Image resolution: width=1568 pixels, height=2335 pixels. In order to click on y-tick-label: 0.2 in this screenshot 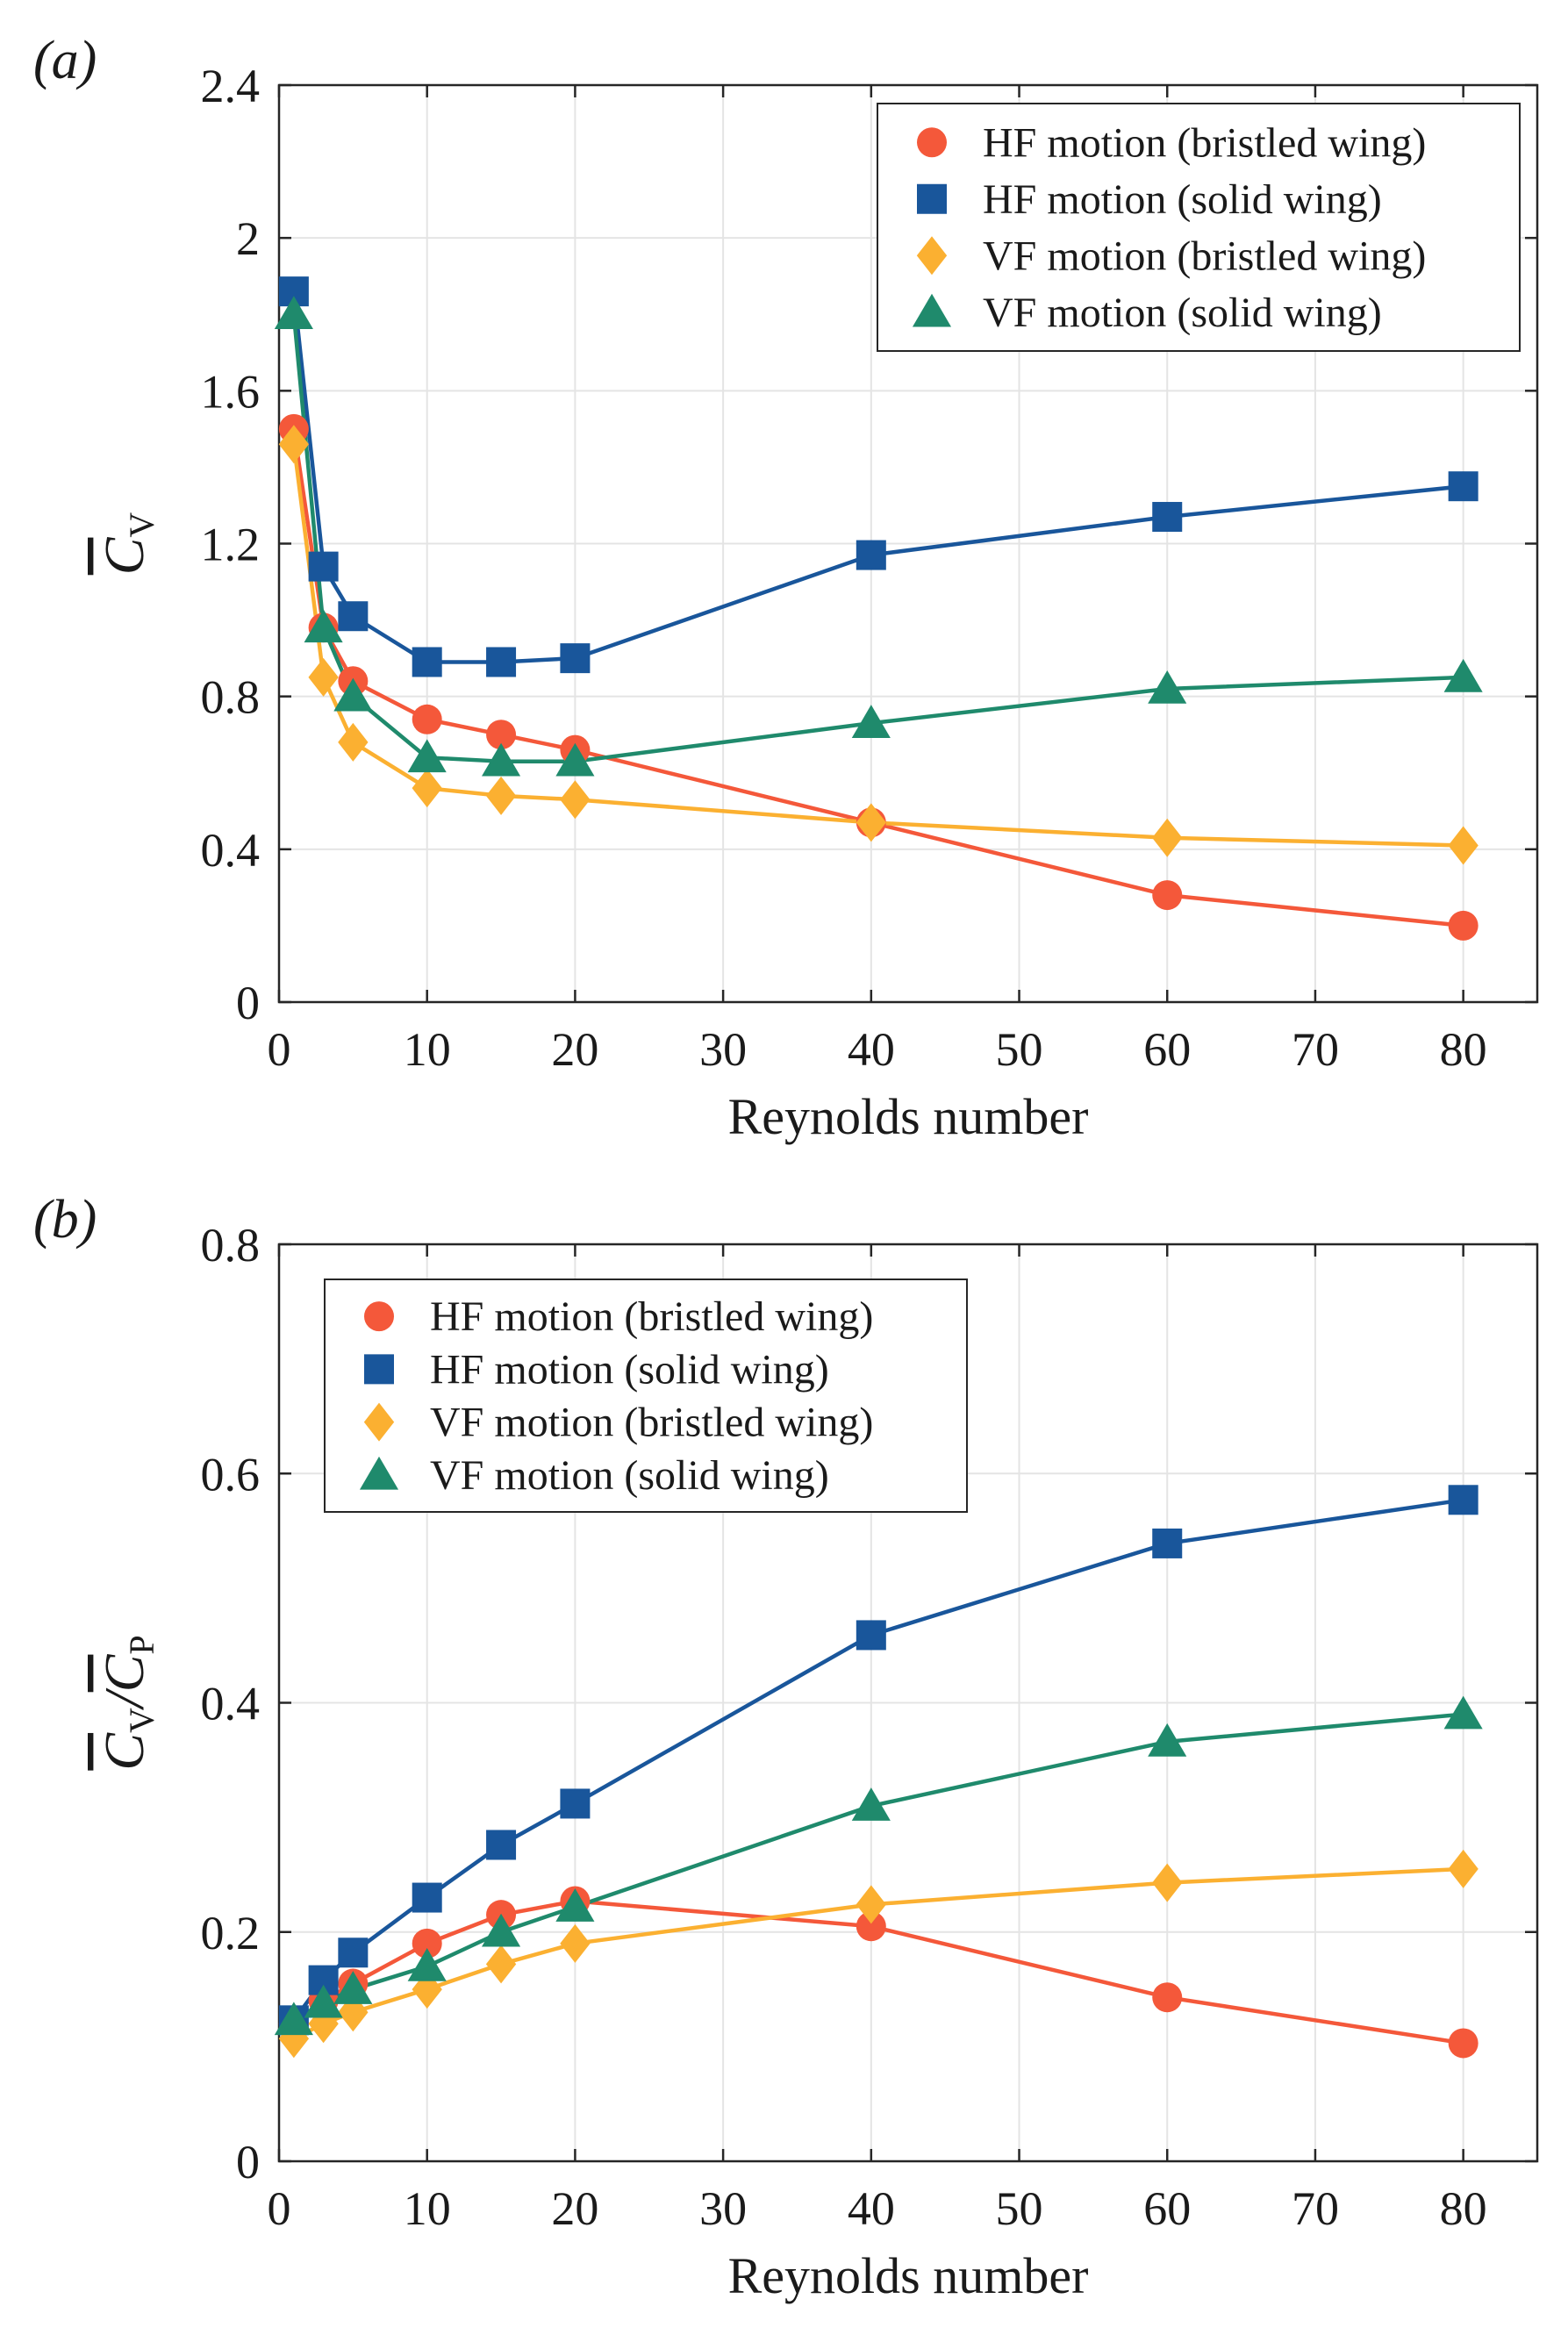, I will do `click(231, 1933)`.